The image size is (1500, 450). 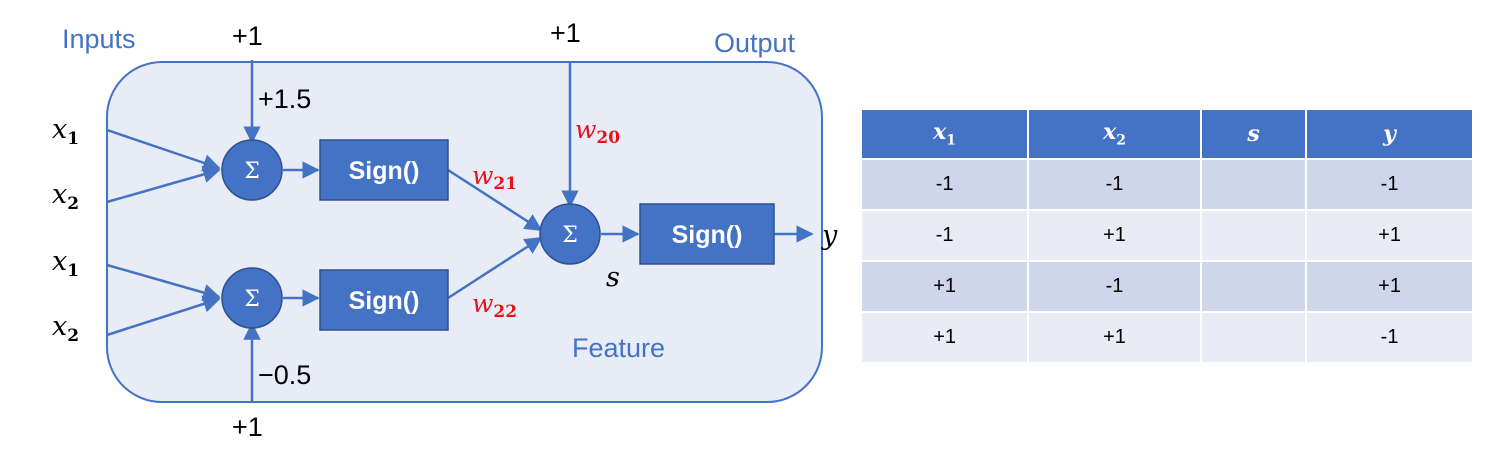 I want to click on weight-w22-label: w22, so click(x=494, y=305).